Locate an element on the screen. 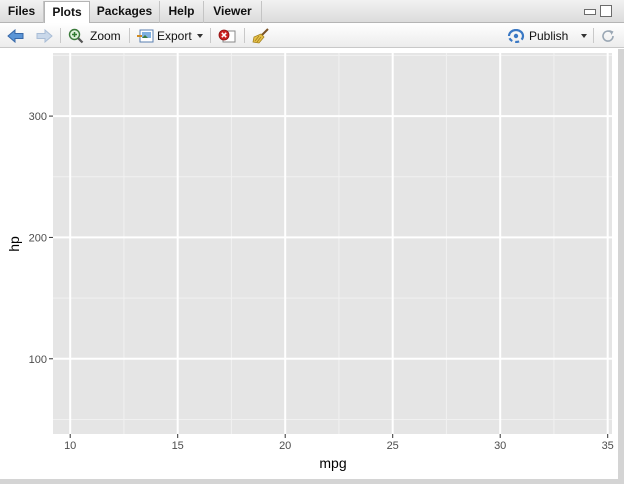 The height and width of the screenshot is (484, 624). x-axis-title: mpg is located at coordinates (332, 463).